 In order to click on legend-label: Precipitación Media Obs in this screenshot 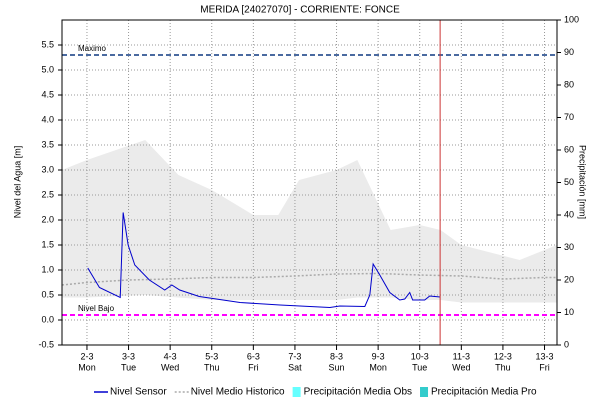, I will do `click(358, 392)`.